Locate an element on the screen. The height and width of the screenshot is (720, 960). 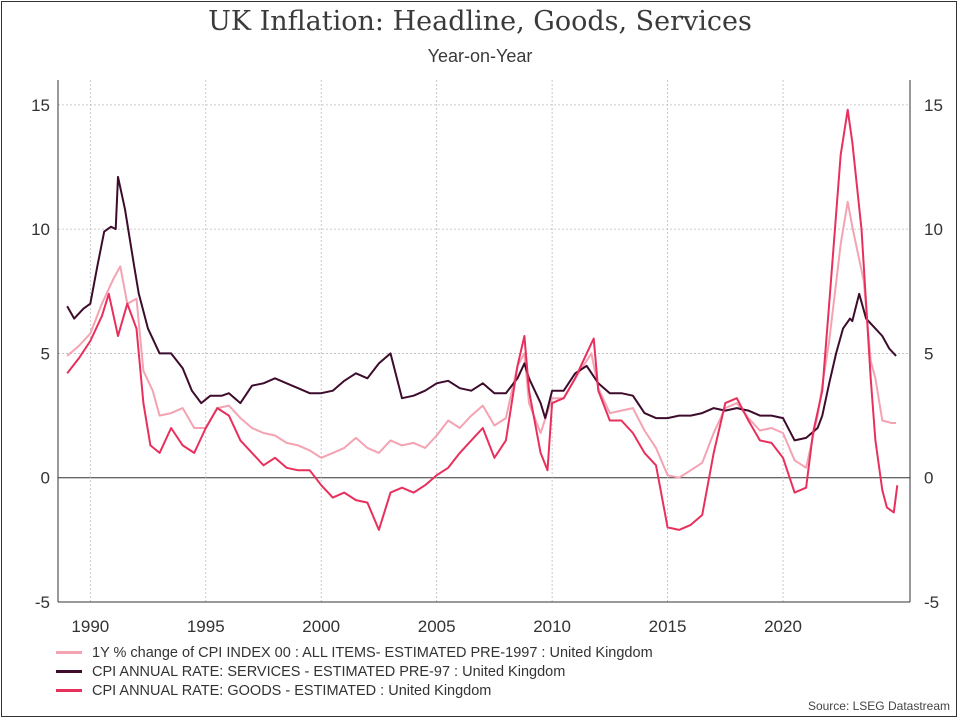
chart-title: UK Inflation: Headline, Goods, Services is located at coordinates (480, 21).